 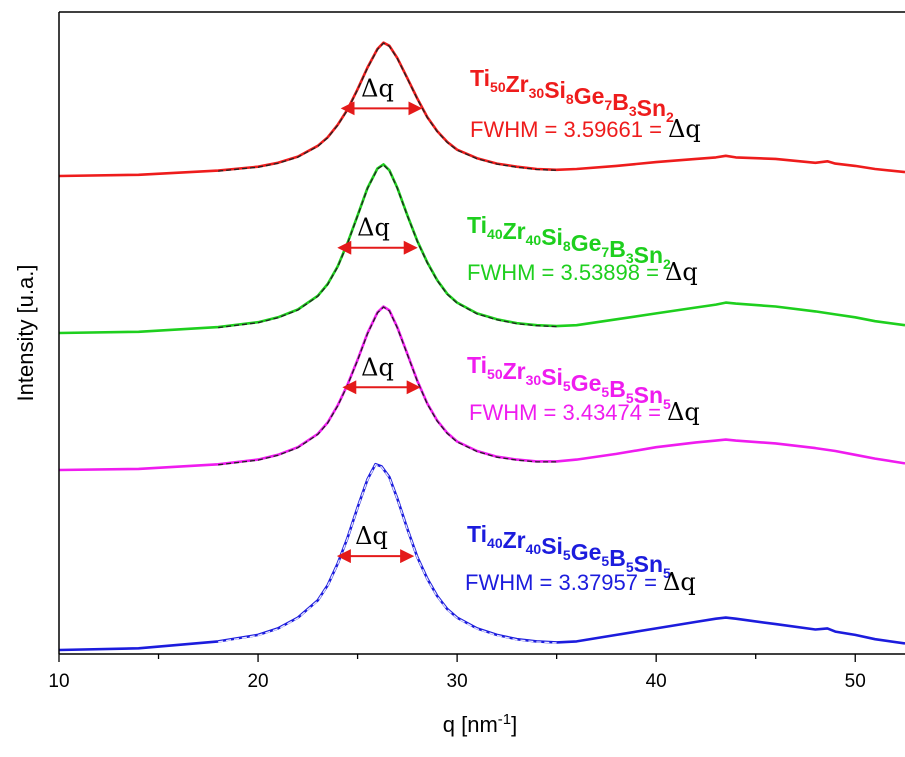 What do you see at coordinates (580, 582) in the screenshot?
I see `fwhm-text-4: FWHM = 3.37957 = Δq` at bounding box center [580, 582].